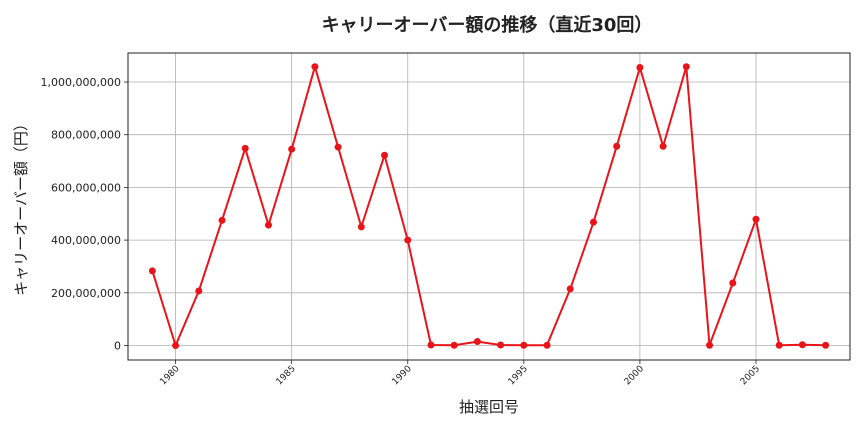 This screenshot has height=432, width=864. I want to click on x-tick-label: 2005, so click(750, 375).